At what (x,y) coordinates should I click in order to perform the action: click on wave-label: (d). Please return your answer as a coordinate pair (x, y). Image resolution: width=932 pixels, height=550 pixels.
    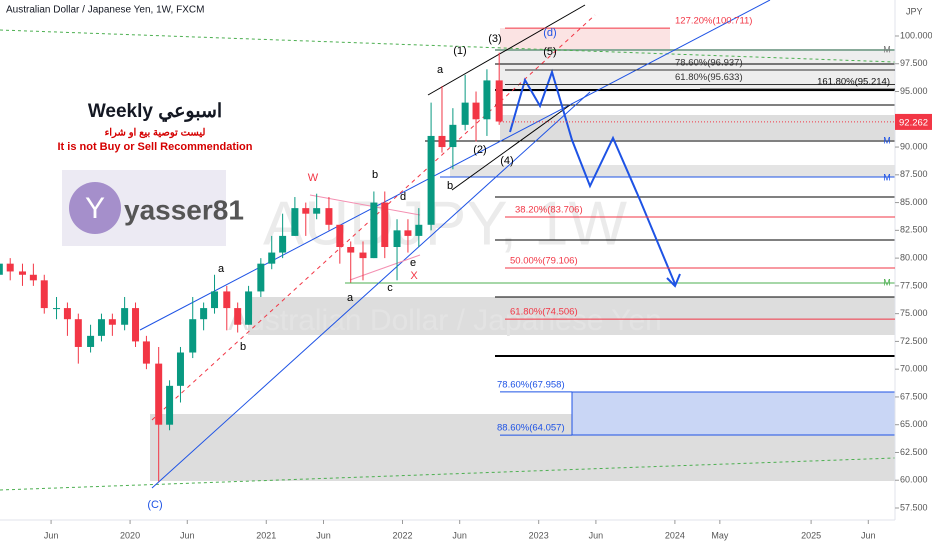
    Looking at the image, I should click on (549, 33).